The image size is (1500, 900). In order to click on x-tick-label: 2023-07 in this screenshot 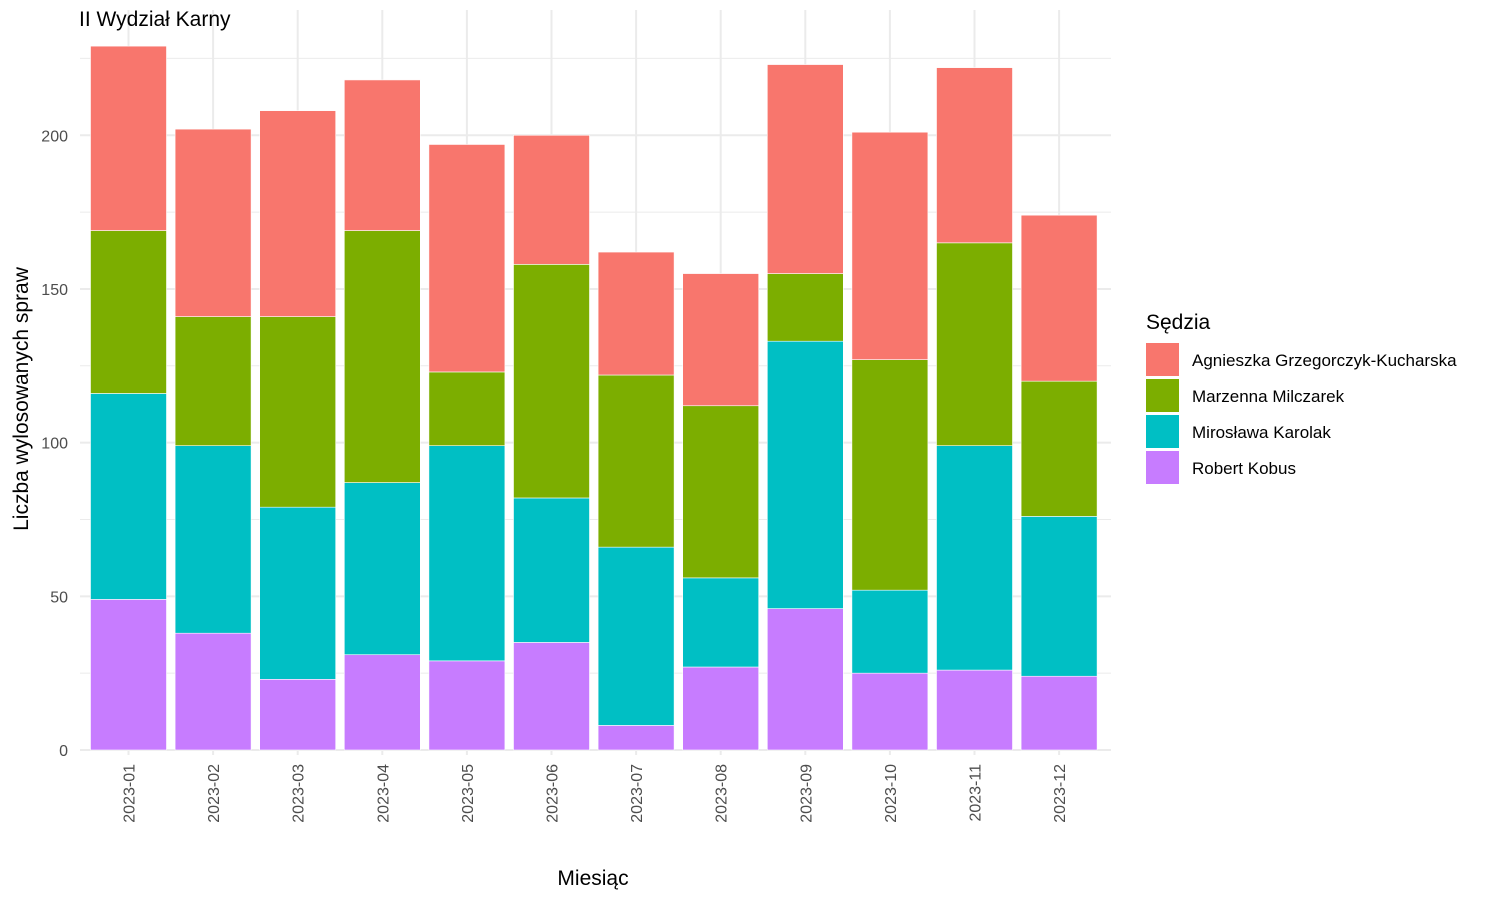, I will do `click(637, 793)`.